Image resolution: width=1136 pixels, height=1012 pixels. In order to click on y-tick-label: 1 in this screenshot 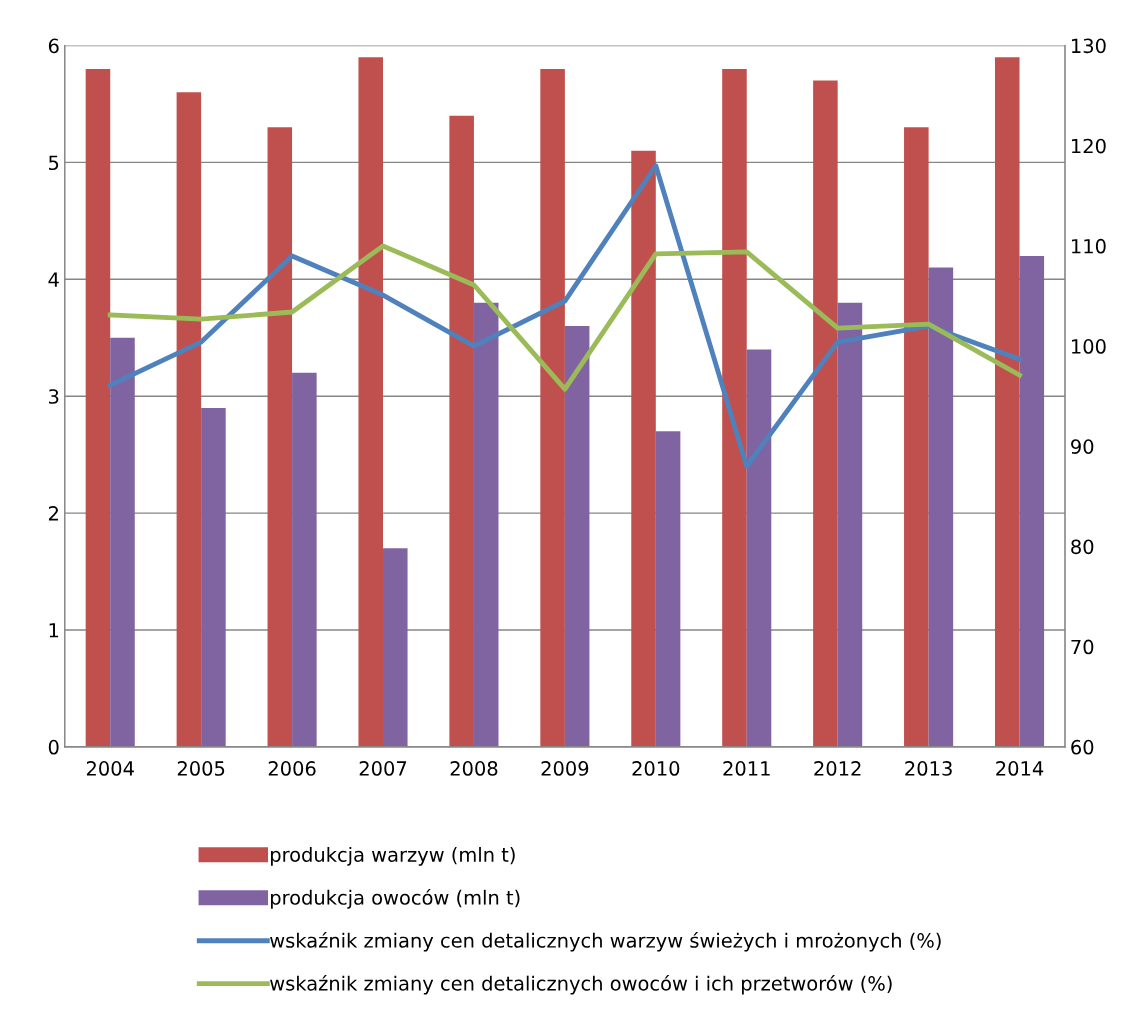, I will do `click(54, 630)`.